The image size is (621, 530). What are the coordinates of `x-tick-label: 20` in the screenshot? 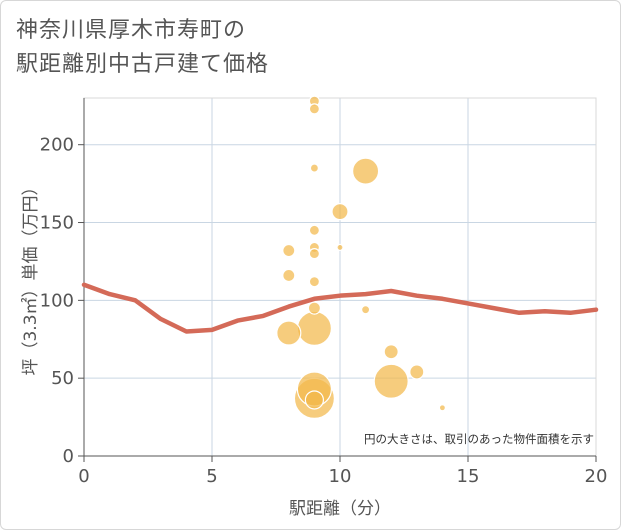 It's located at (596, 476).